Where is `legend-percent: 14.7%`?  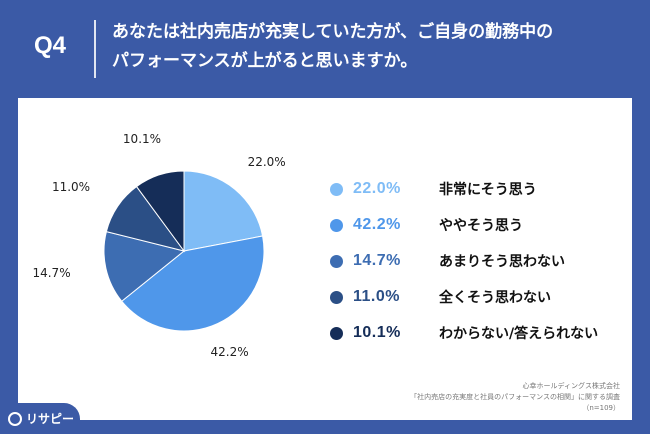 legend-percent: 14.7% is located at coordinates (377, 260).